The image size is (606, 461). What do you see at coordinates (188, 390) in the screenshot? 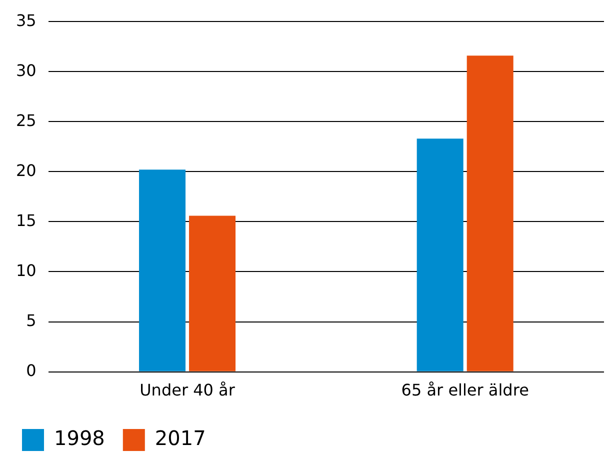
I see `x-tick-label: Under 40 år` at bounding box center [188, 390].